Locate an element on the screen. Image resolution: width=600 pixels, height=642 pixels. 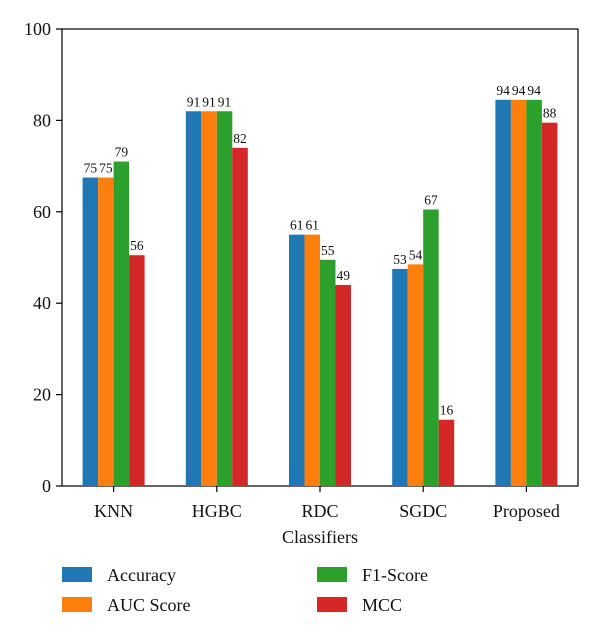
x-tick-label: RDC is located at coordinates (319, 511).